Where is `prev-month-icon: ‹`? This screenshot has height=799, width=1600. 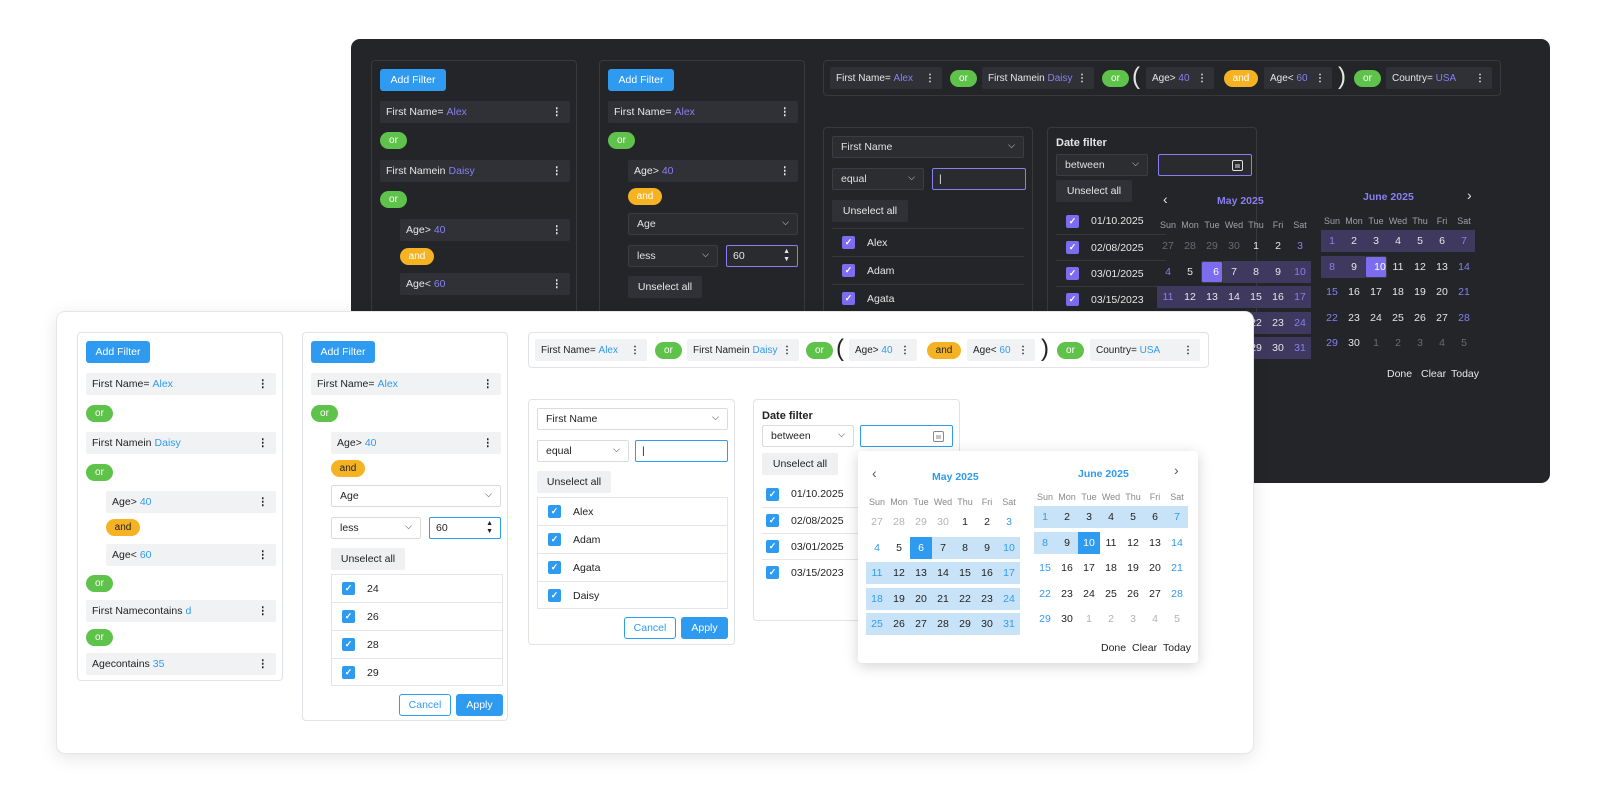 prev-month-icon: ‹ is located at coordinates (874, 473).